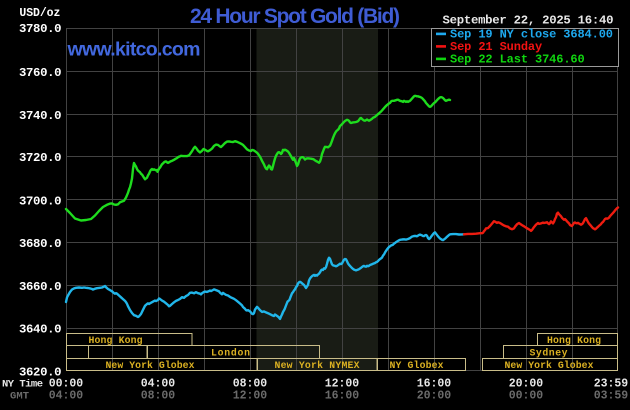 The height and width of the screenshot is (410, 630). Describe the element at coordinates (40, 244) in the screenshot. I see `svg-text: 3680.0` at that location.